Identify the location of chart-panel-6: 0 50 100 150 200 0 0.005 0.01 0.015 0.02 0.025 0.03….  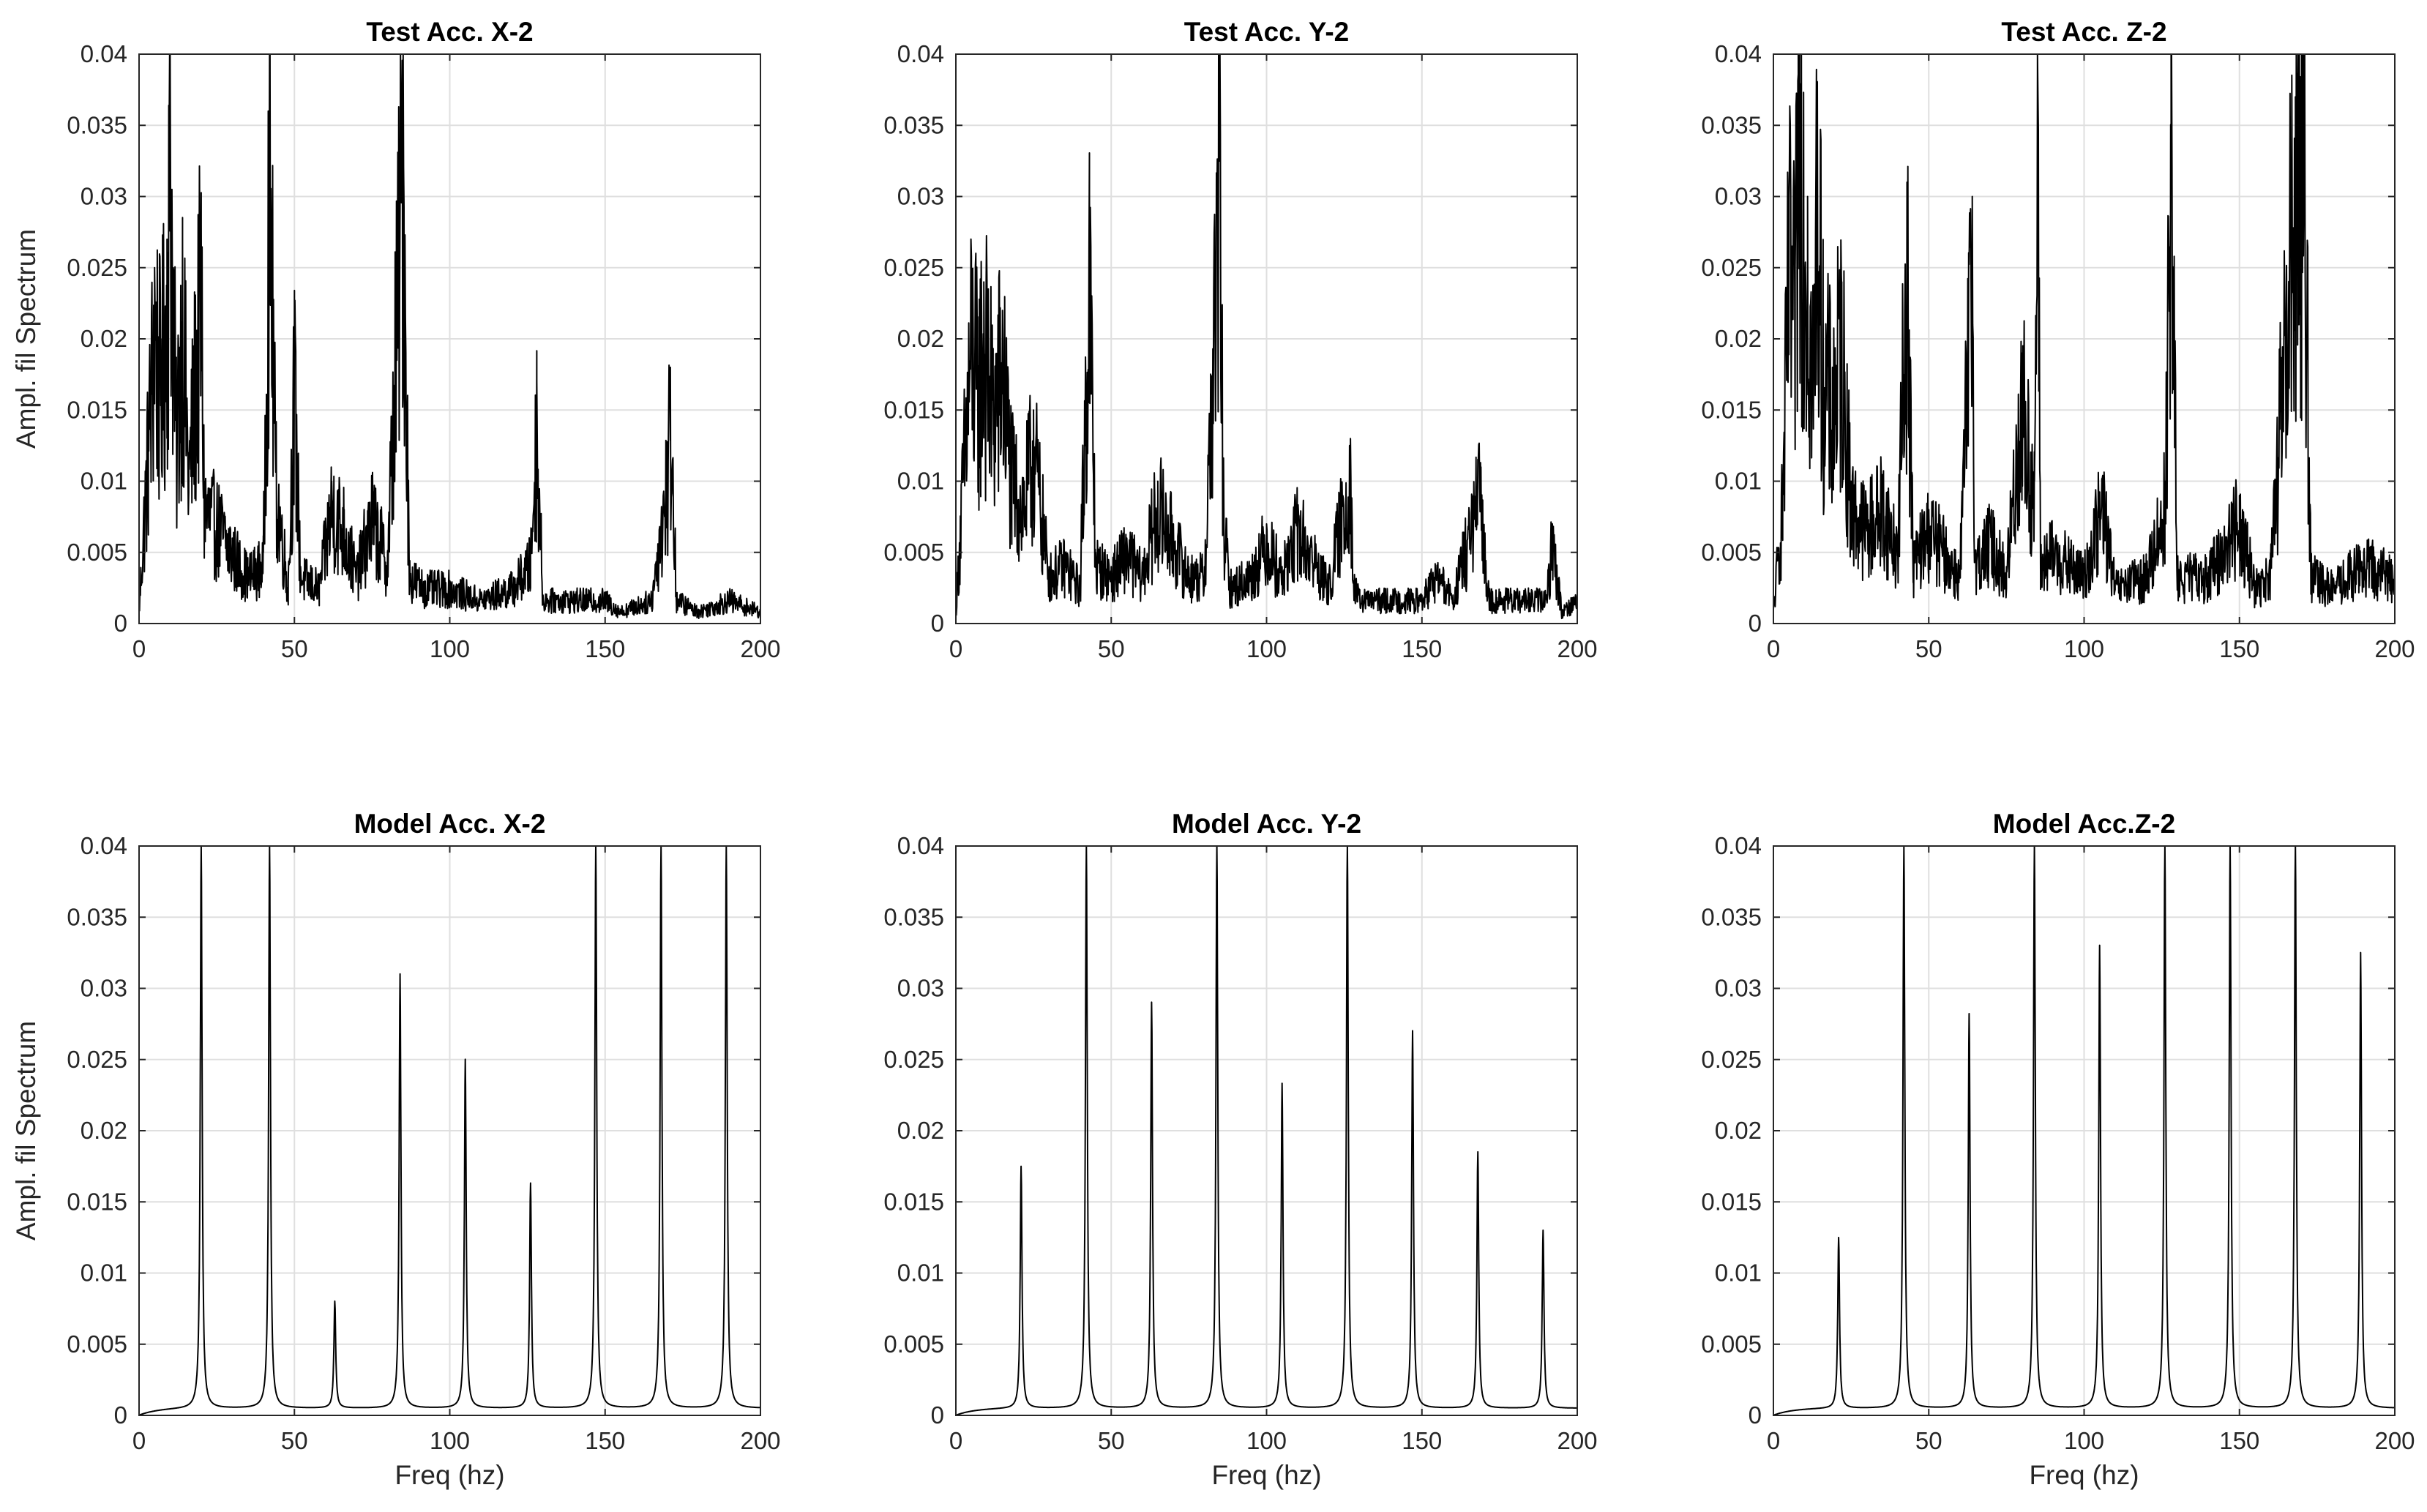
(2058, 1149).